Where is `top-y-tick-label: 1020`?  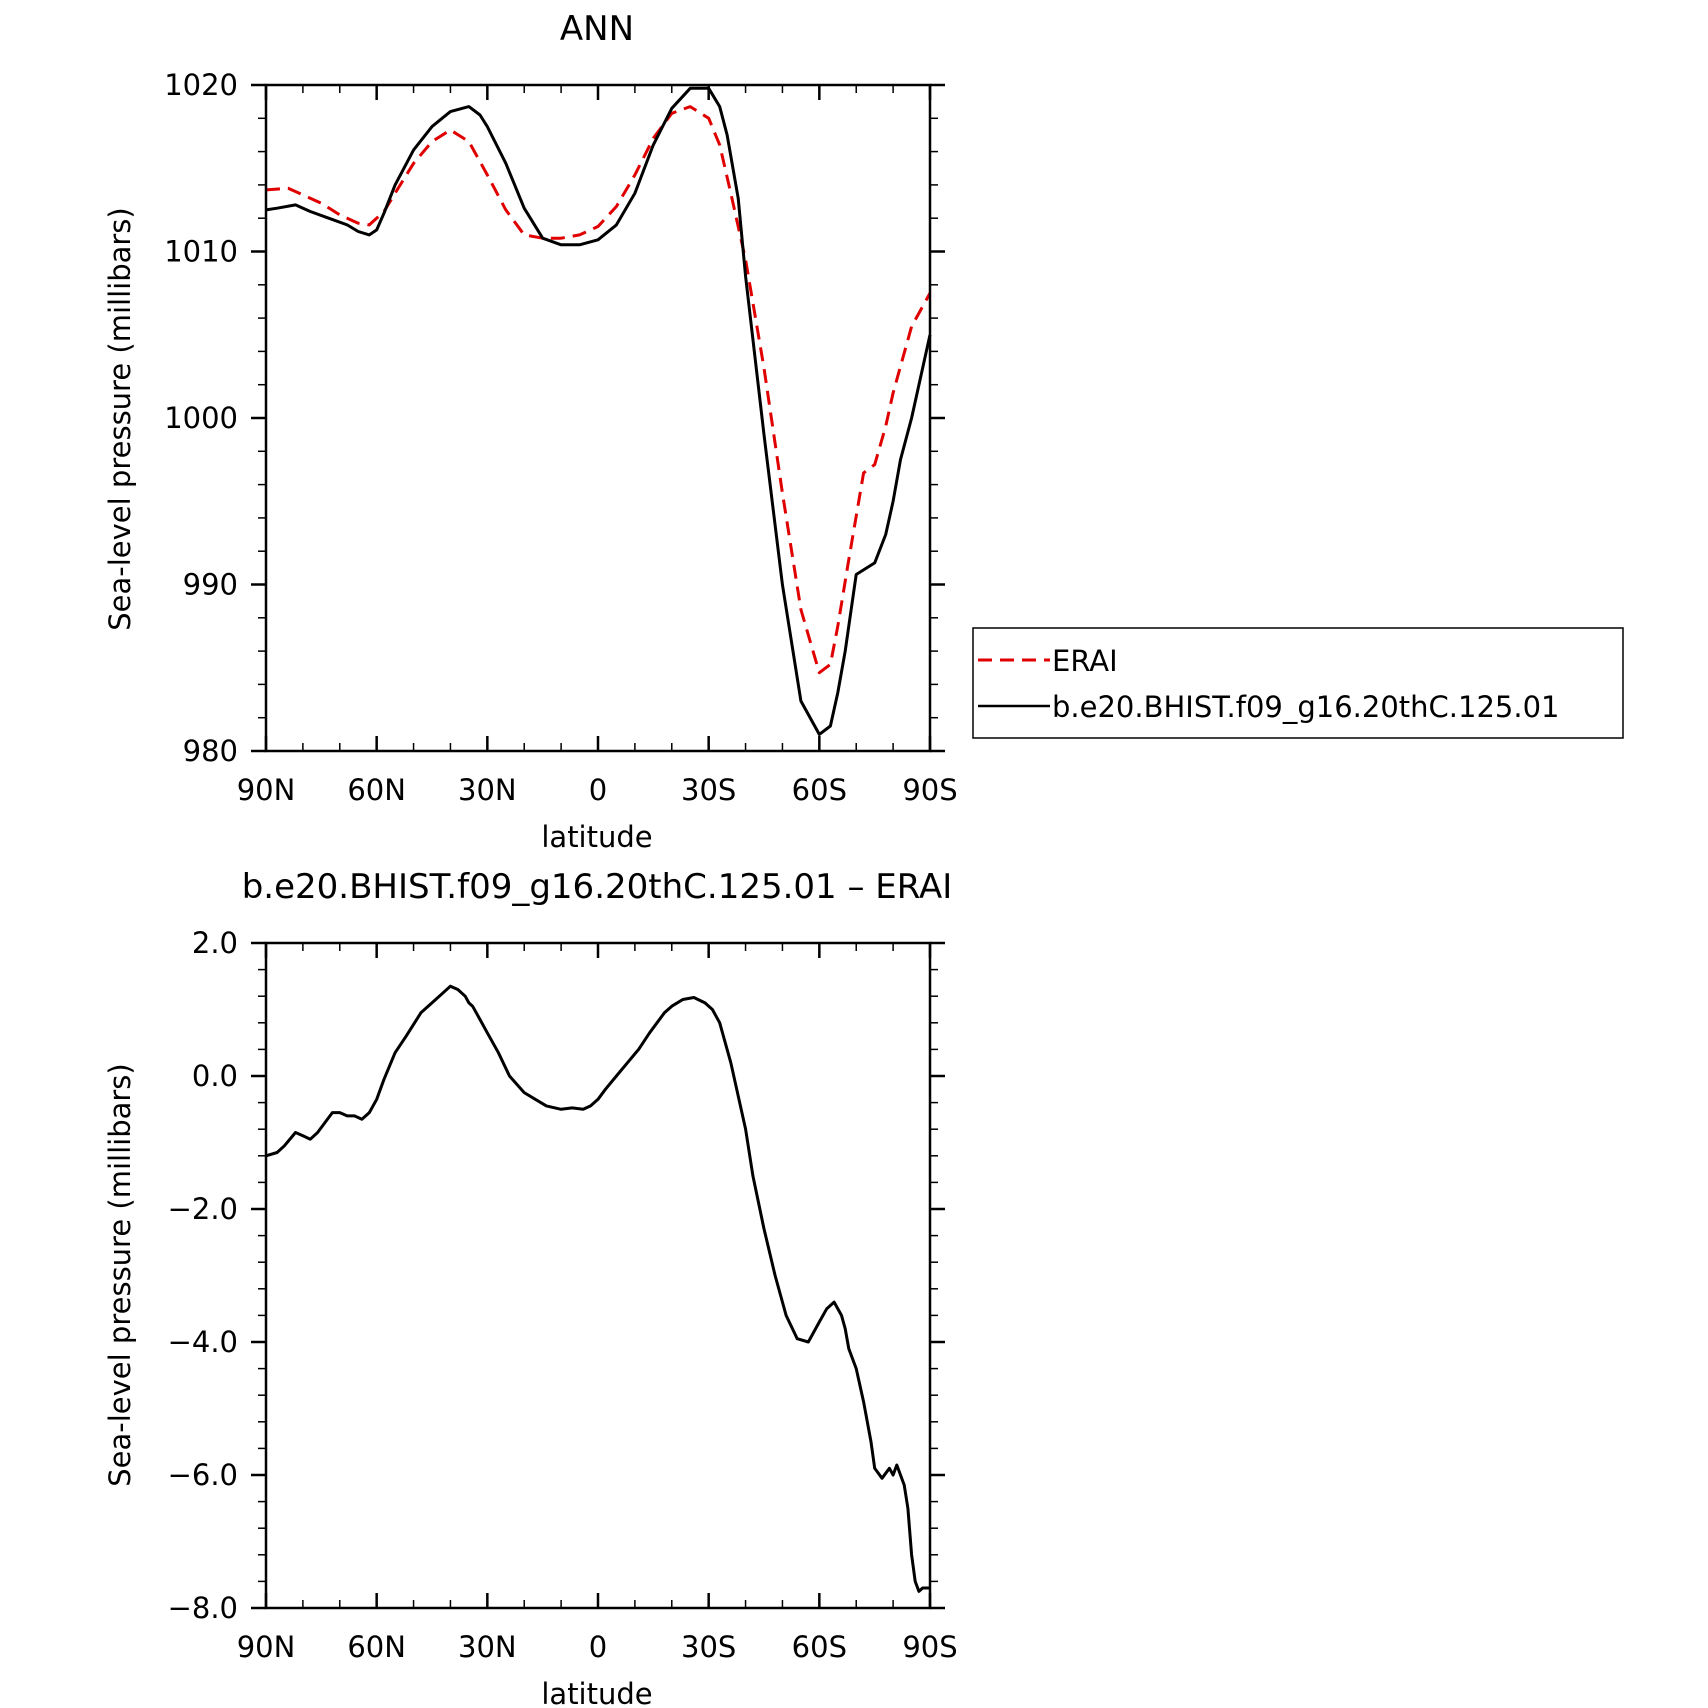
top-y-tick-label: 1020 is located at coordinates (201, 85).